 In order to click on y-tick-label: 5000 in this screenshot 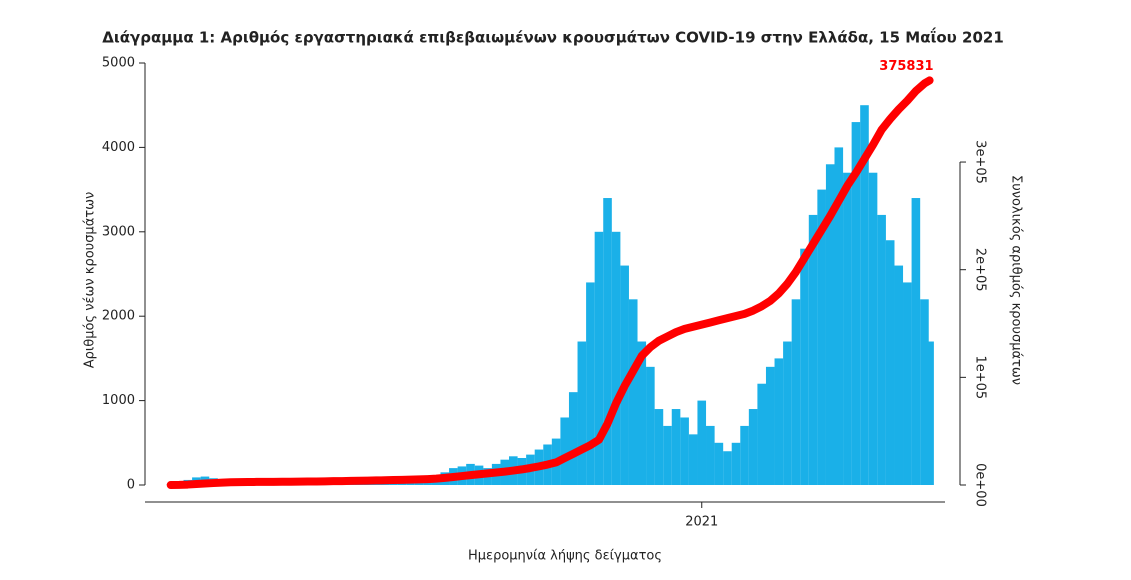, I will do `click(118, 63)`.